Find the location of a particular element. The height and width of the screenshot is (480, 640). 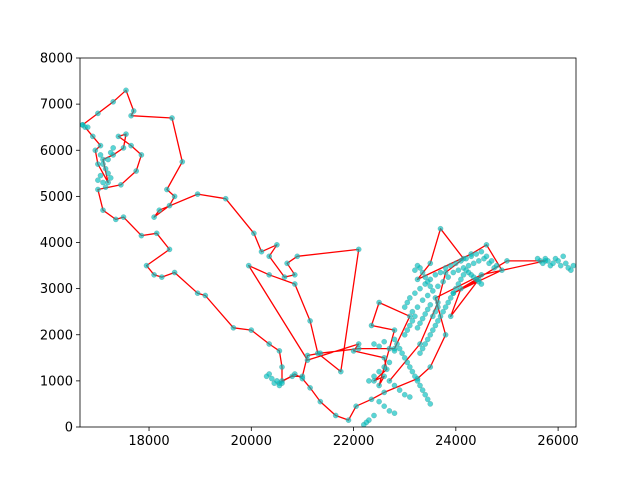

x-tick-label: 26000 is located at coordinates (557, 441).